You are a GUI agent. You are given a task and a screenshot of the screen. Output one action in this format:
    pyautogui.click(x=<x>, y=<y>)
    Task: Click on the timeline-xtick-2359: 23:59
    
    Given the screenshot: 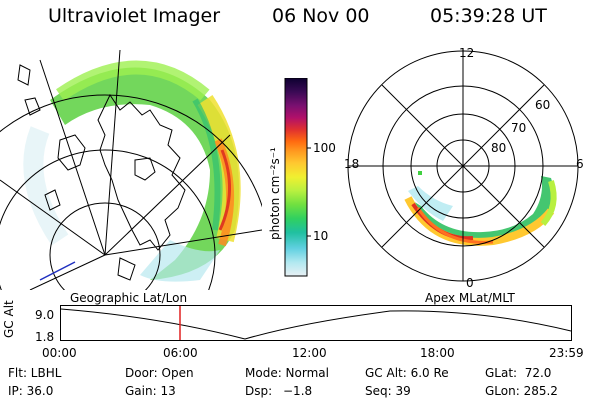 What is the action you would take?
    pyautogui.click(x=566, y=353)
    